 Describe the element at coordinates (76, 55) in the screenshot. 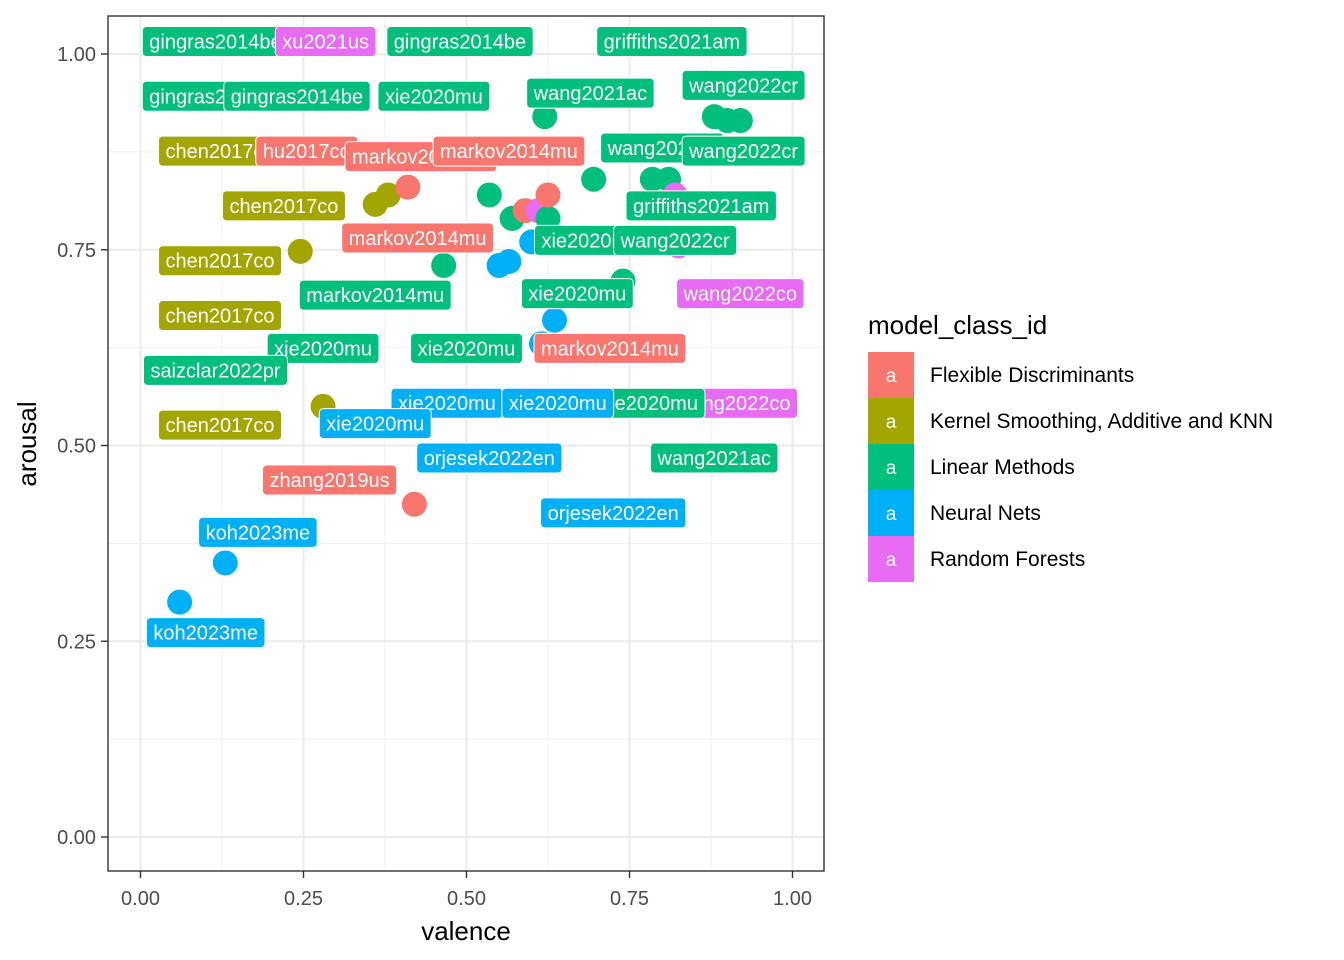

I see `y-tick-label: 1.00` at that location.